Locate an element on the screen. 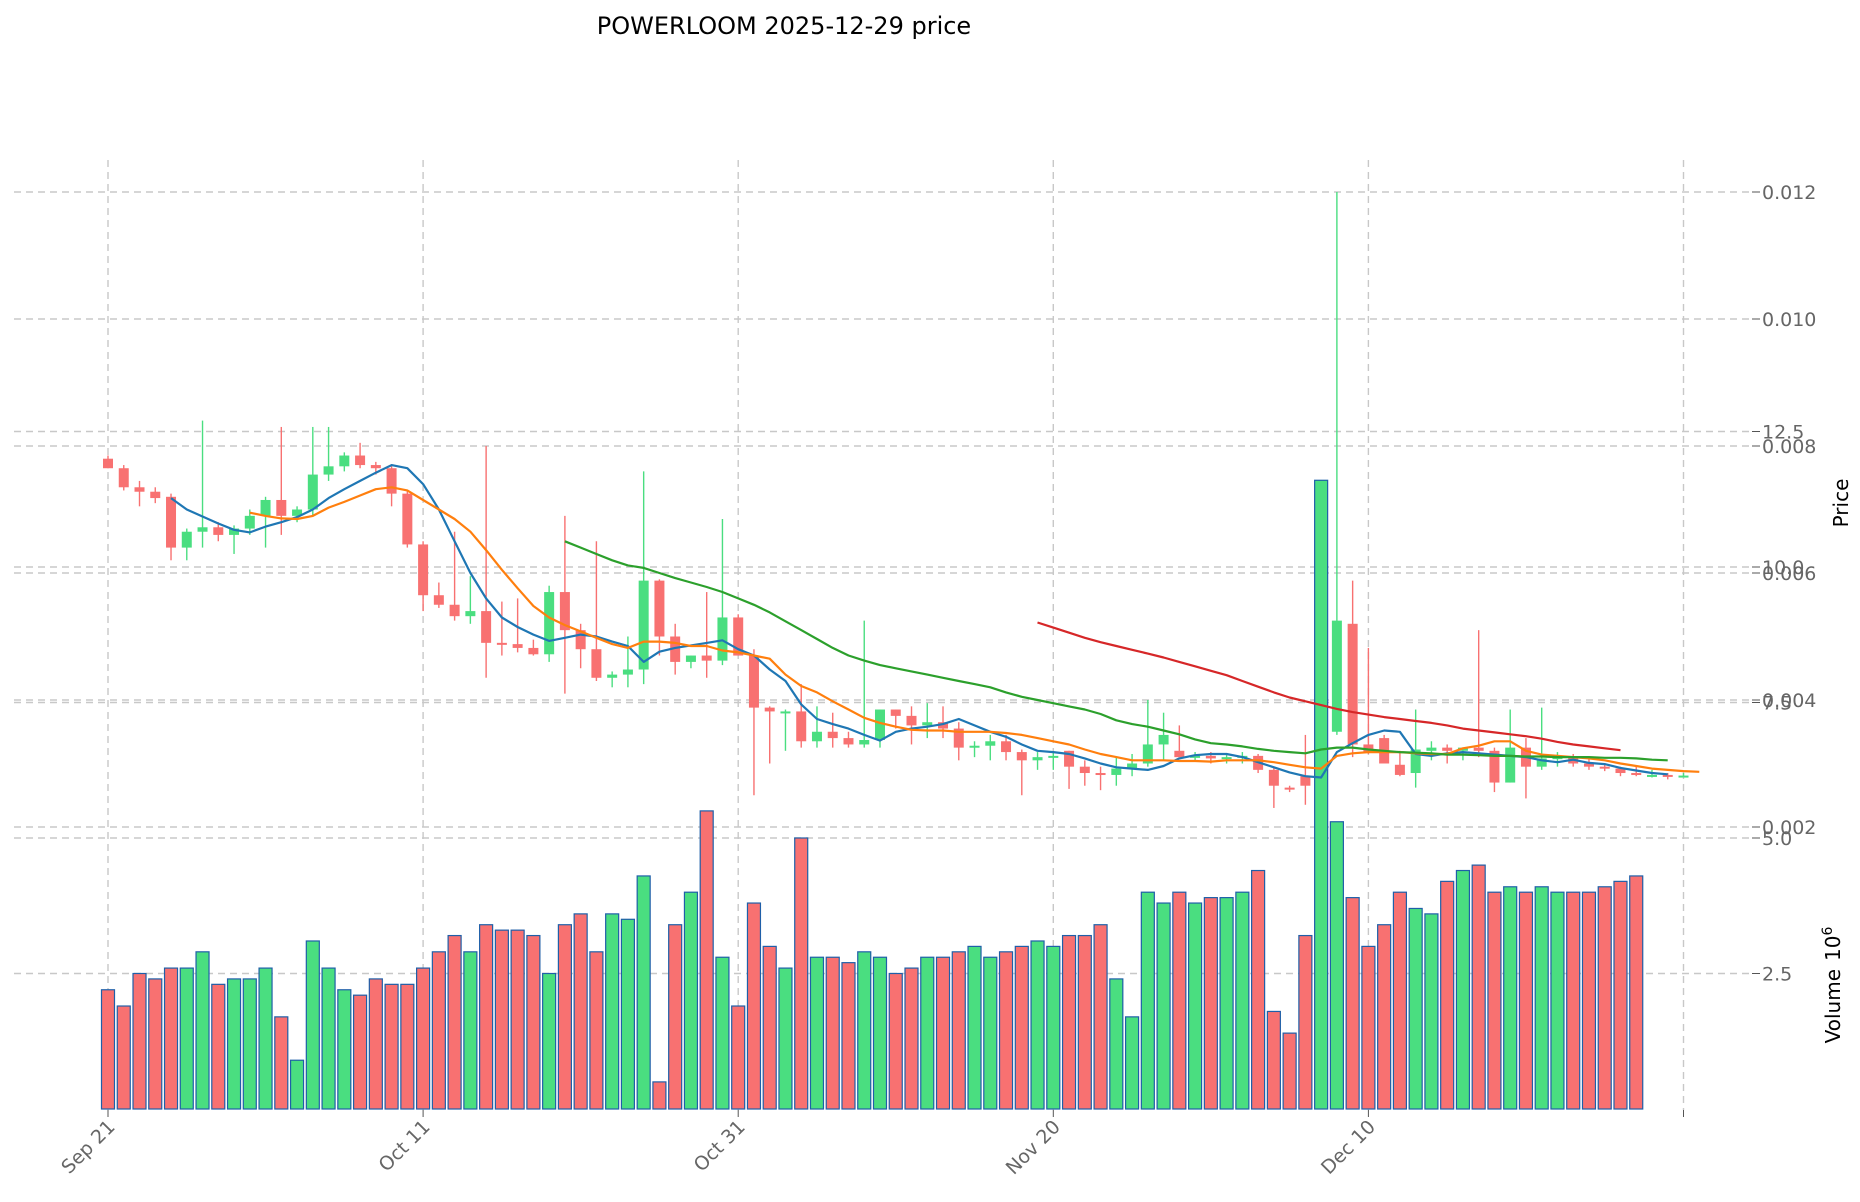  price-tick-label: 0.006 is located at coordinates (1789, 574).